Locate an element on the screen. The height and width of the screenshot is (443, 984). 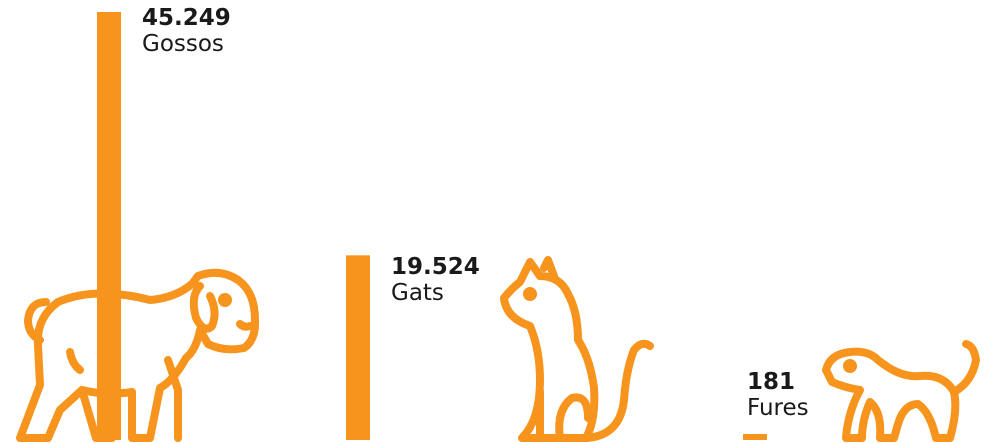
category-label: Fures is located at coordinates (778, 408).